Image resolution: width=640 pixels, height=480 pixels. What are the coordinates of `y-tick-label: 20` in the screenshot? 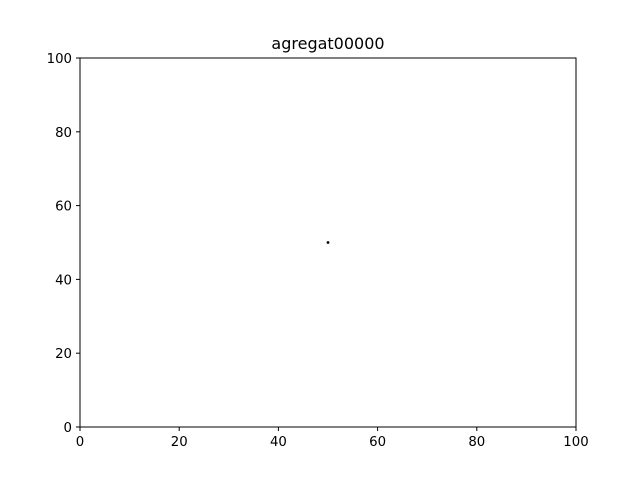 It's located at (63, 354).